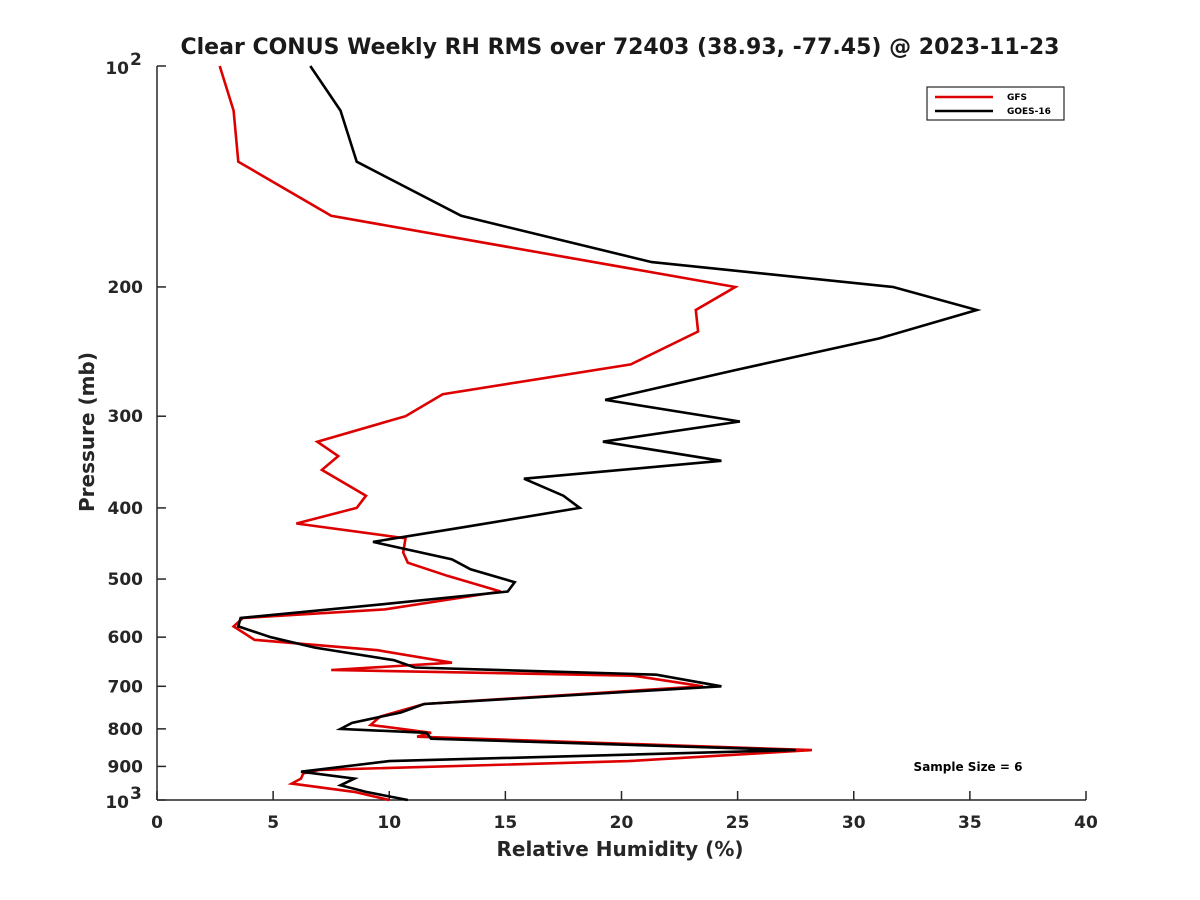  Describe the element at coordinates (1029, 112) in the screenshot. I see `legend-label-goes-16: GOES-16` at that location.